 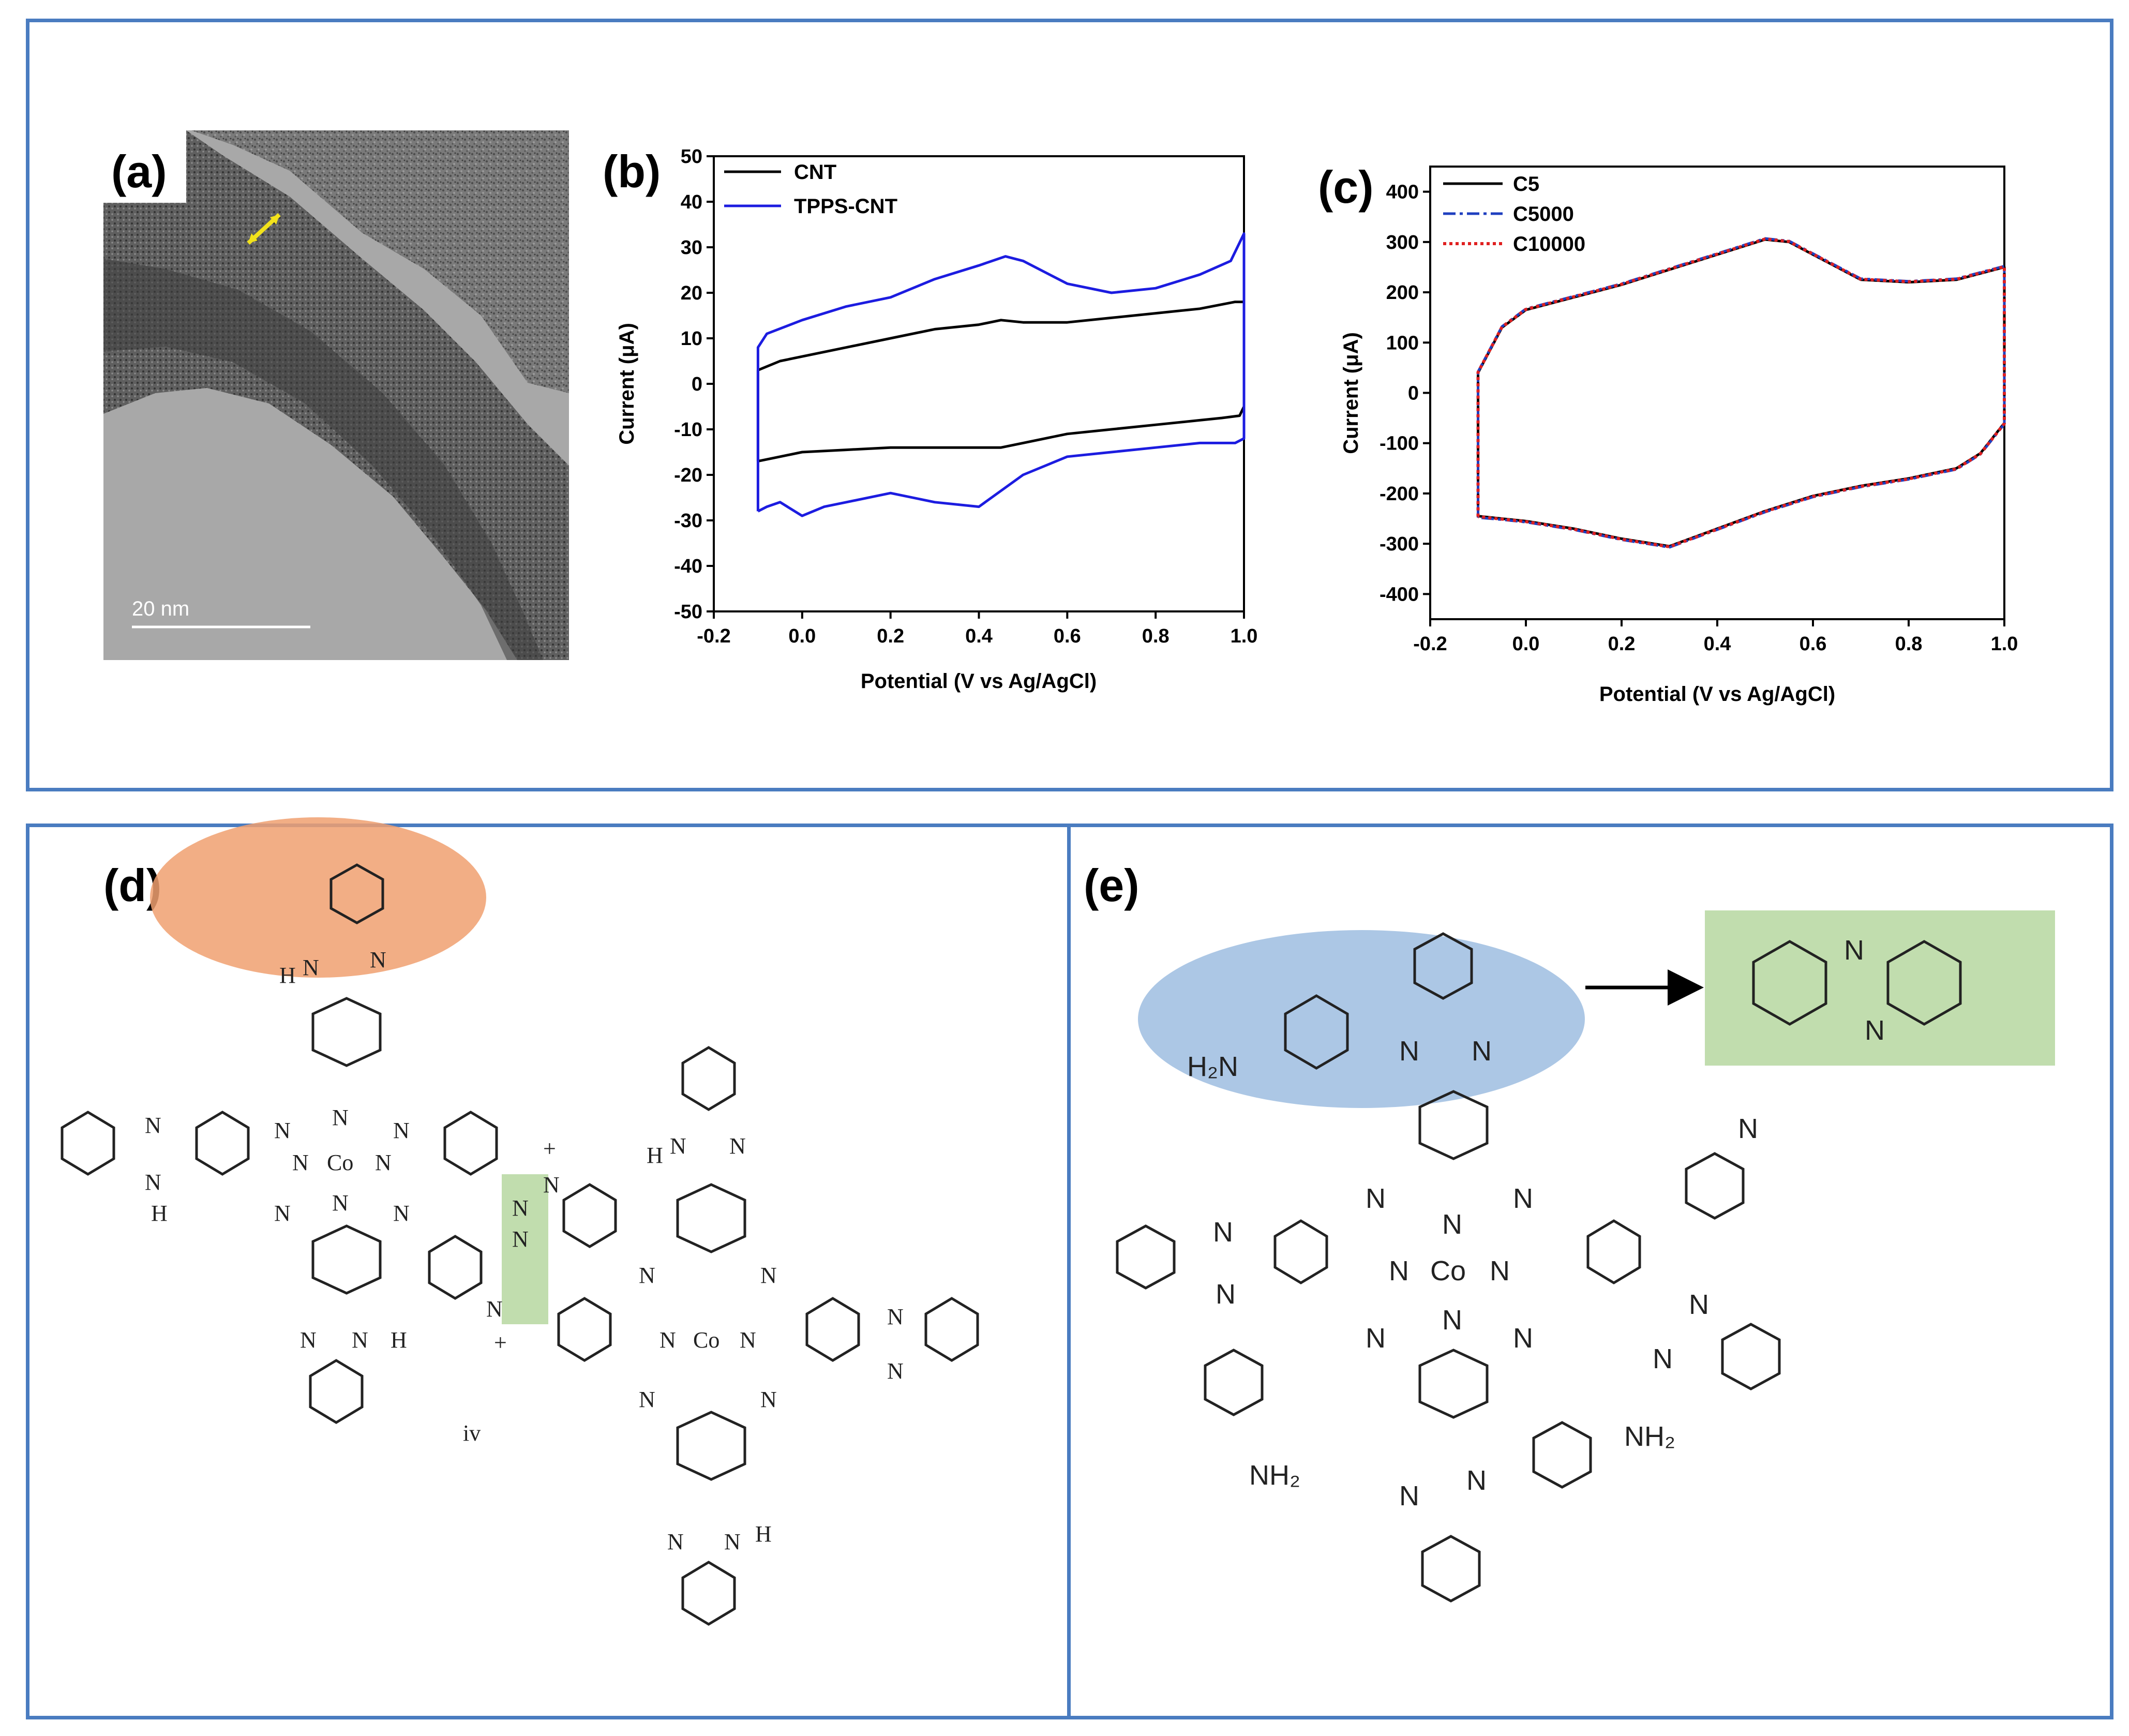 What do you see at coordinates (979, 681) in the screenshot?
I see `chart-b-xlabel: Potential (V vs Ag/AgCl)` at bounding box center [979, 681].